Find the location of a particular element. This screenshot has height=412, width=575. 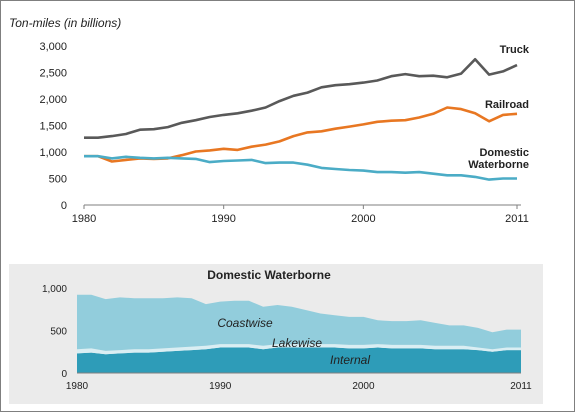

y-tick-label: 1,500 is located at coordinates (53, 127).